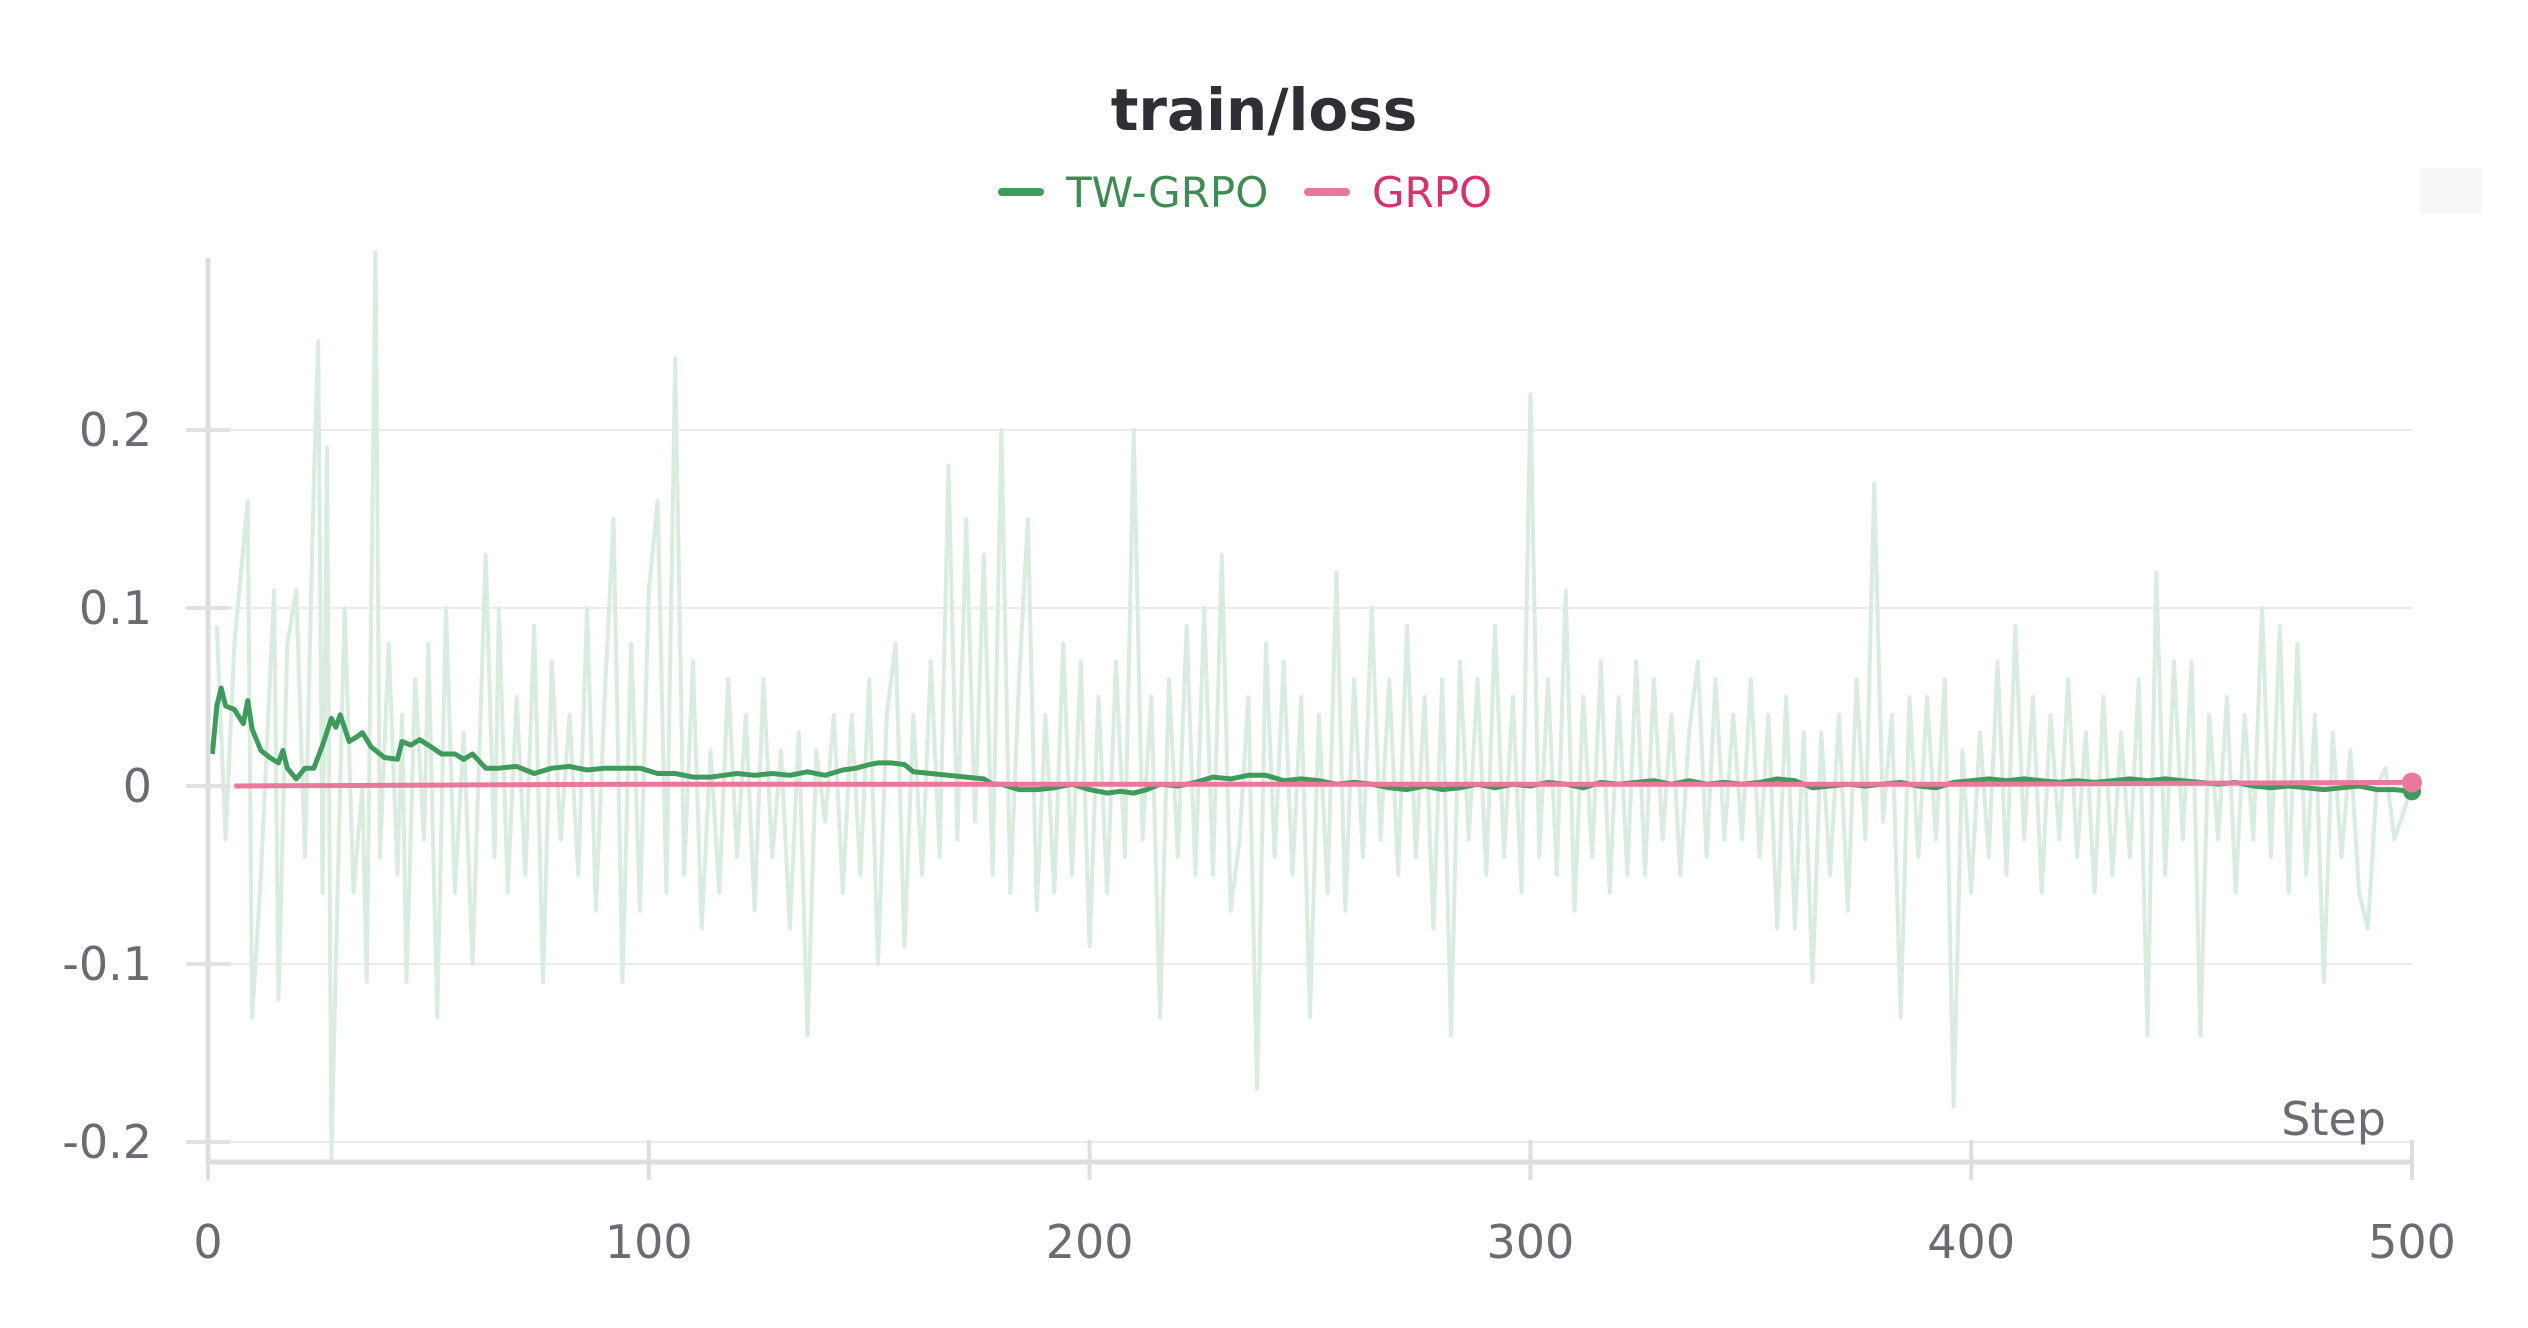 Image resolution: width=2528 pixels, height=1328 pixels. I want to click on legend-item-grpo: GRPO, so click(1398, 192).